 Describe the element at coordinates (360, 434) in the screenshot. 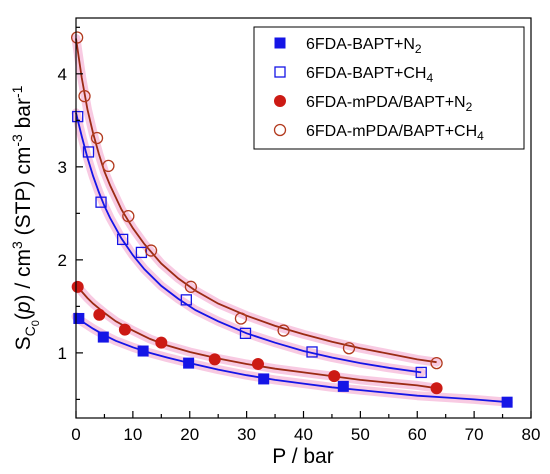

I see `x-tick-label: 50` at that location.